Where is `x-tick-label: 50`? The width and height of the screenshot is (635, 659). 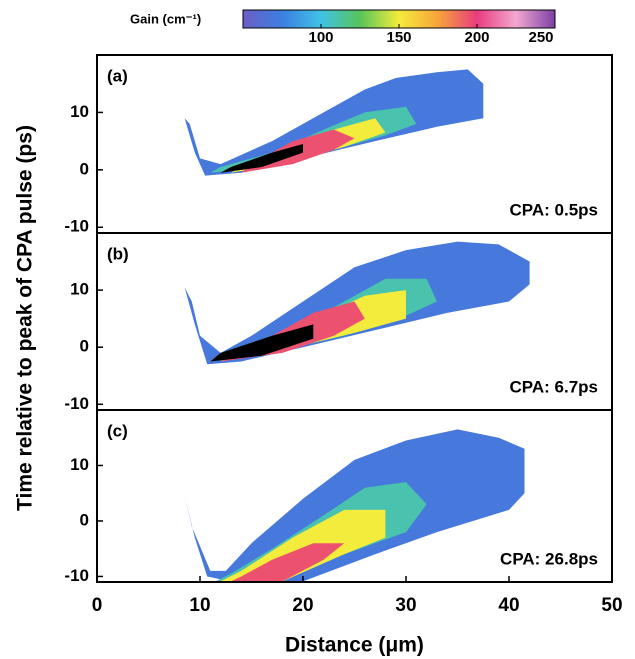 x-tick-label: 50 is located at coordinates (611, 605).